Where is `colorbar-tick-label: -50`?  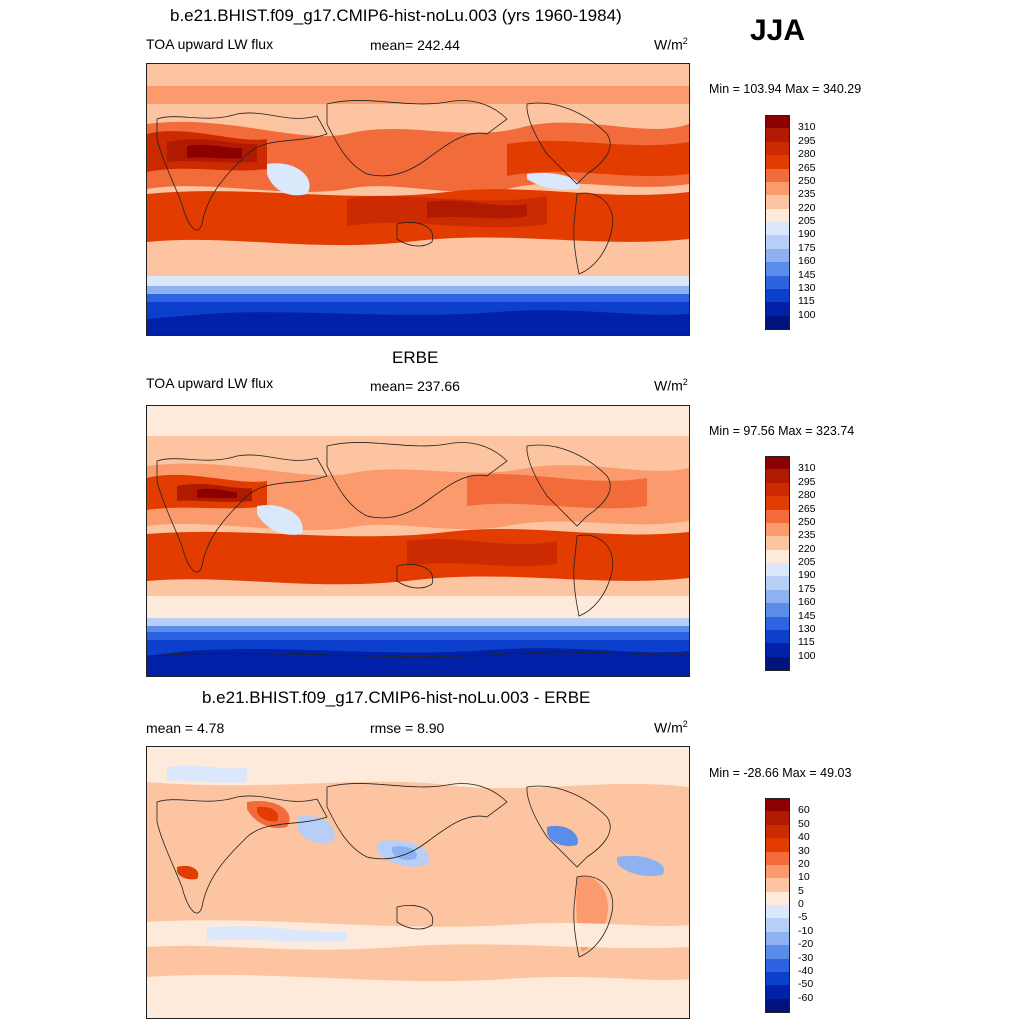
colorbar-tick-label: -50 is located at coordinates (806, 984).